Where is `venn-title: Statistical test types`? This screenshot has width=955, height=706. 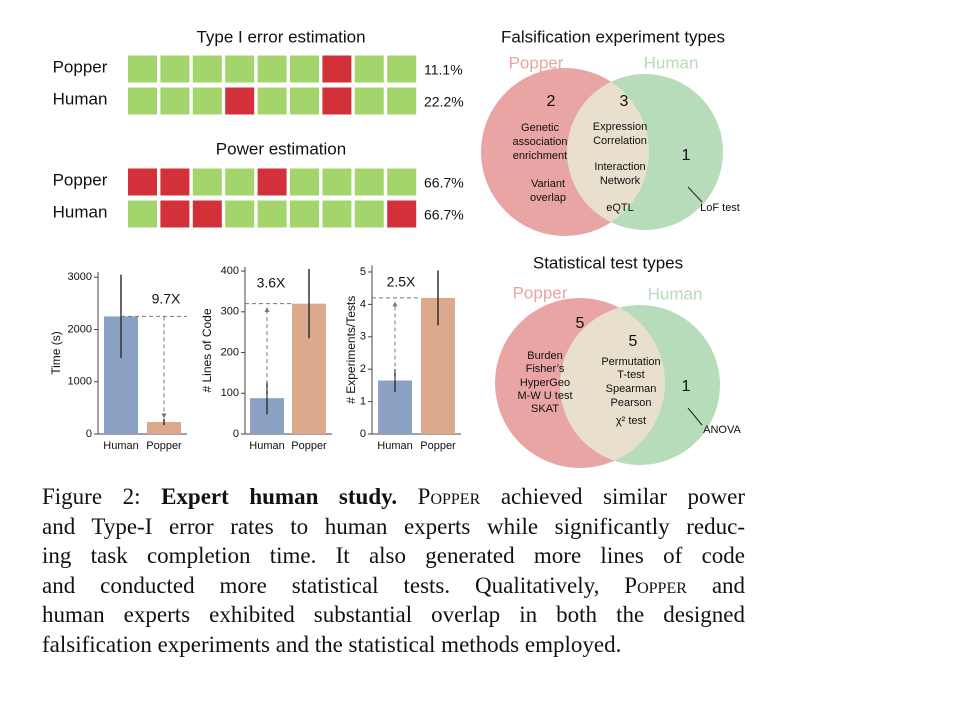 venn-title: Statistical test types is located at coordinates (608, 262).